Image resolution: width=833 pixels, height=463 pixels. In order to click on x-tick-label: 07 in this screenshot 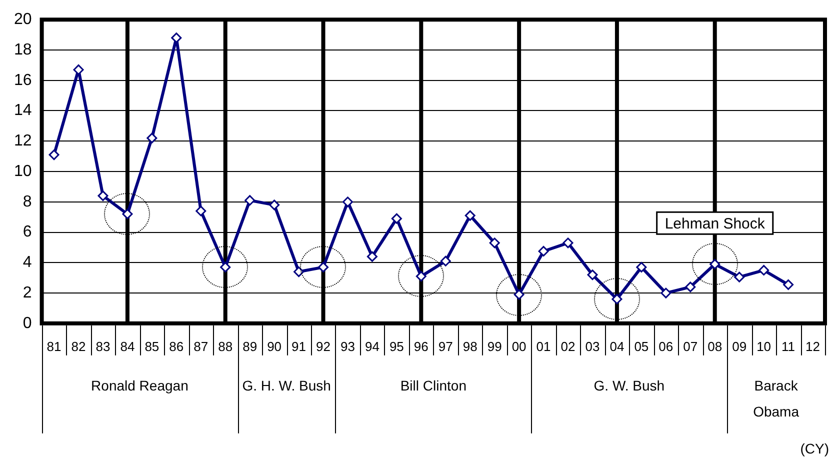, I will do `click(690, 346)`.